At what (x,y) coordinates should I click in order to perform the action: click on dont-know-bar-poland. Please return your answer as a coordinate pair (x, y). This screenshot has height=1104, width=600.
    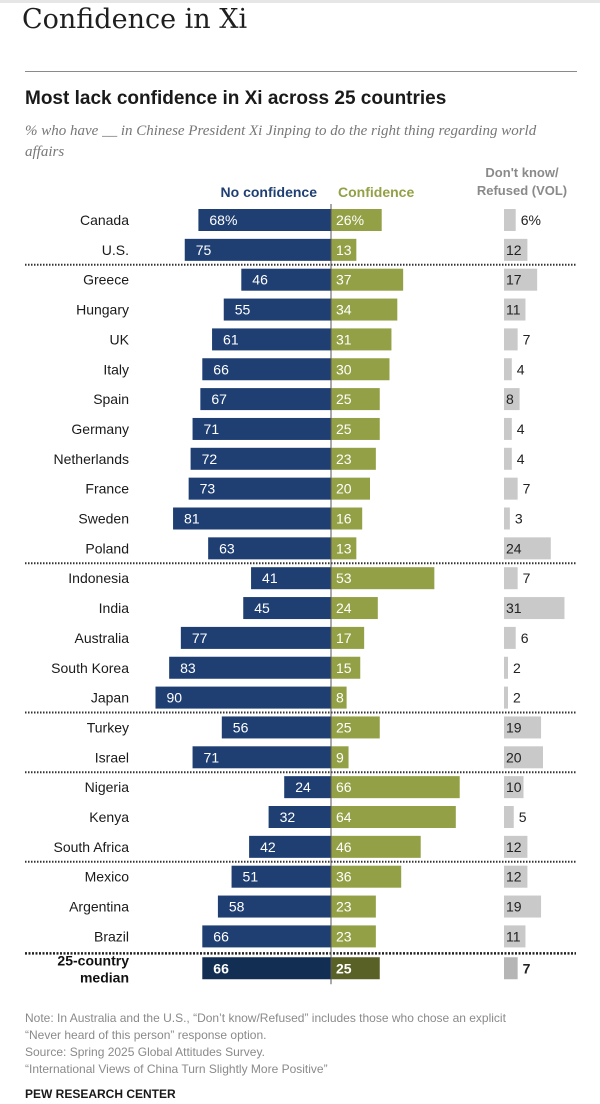
    Looking at the image, I should click on (527, 548).